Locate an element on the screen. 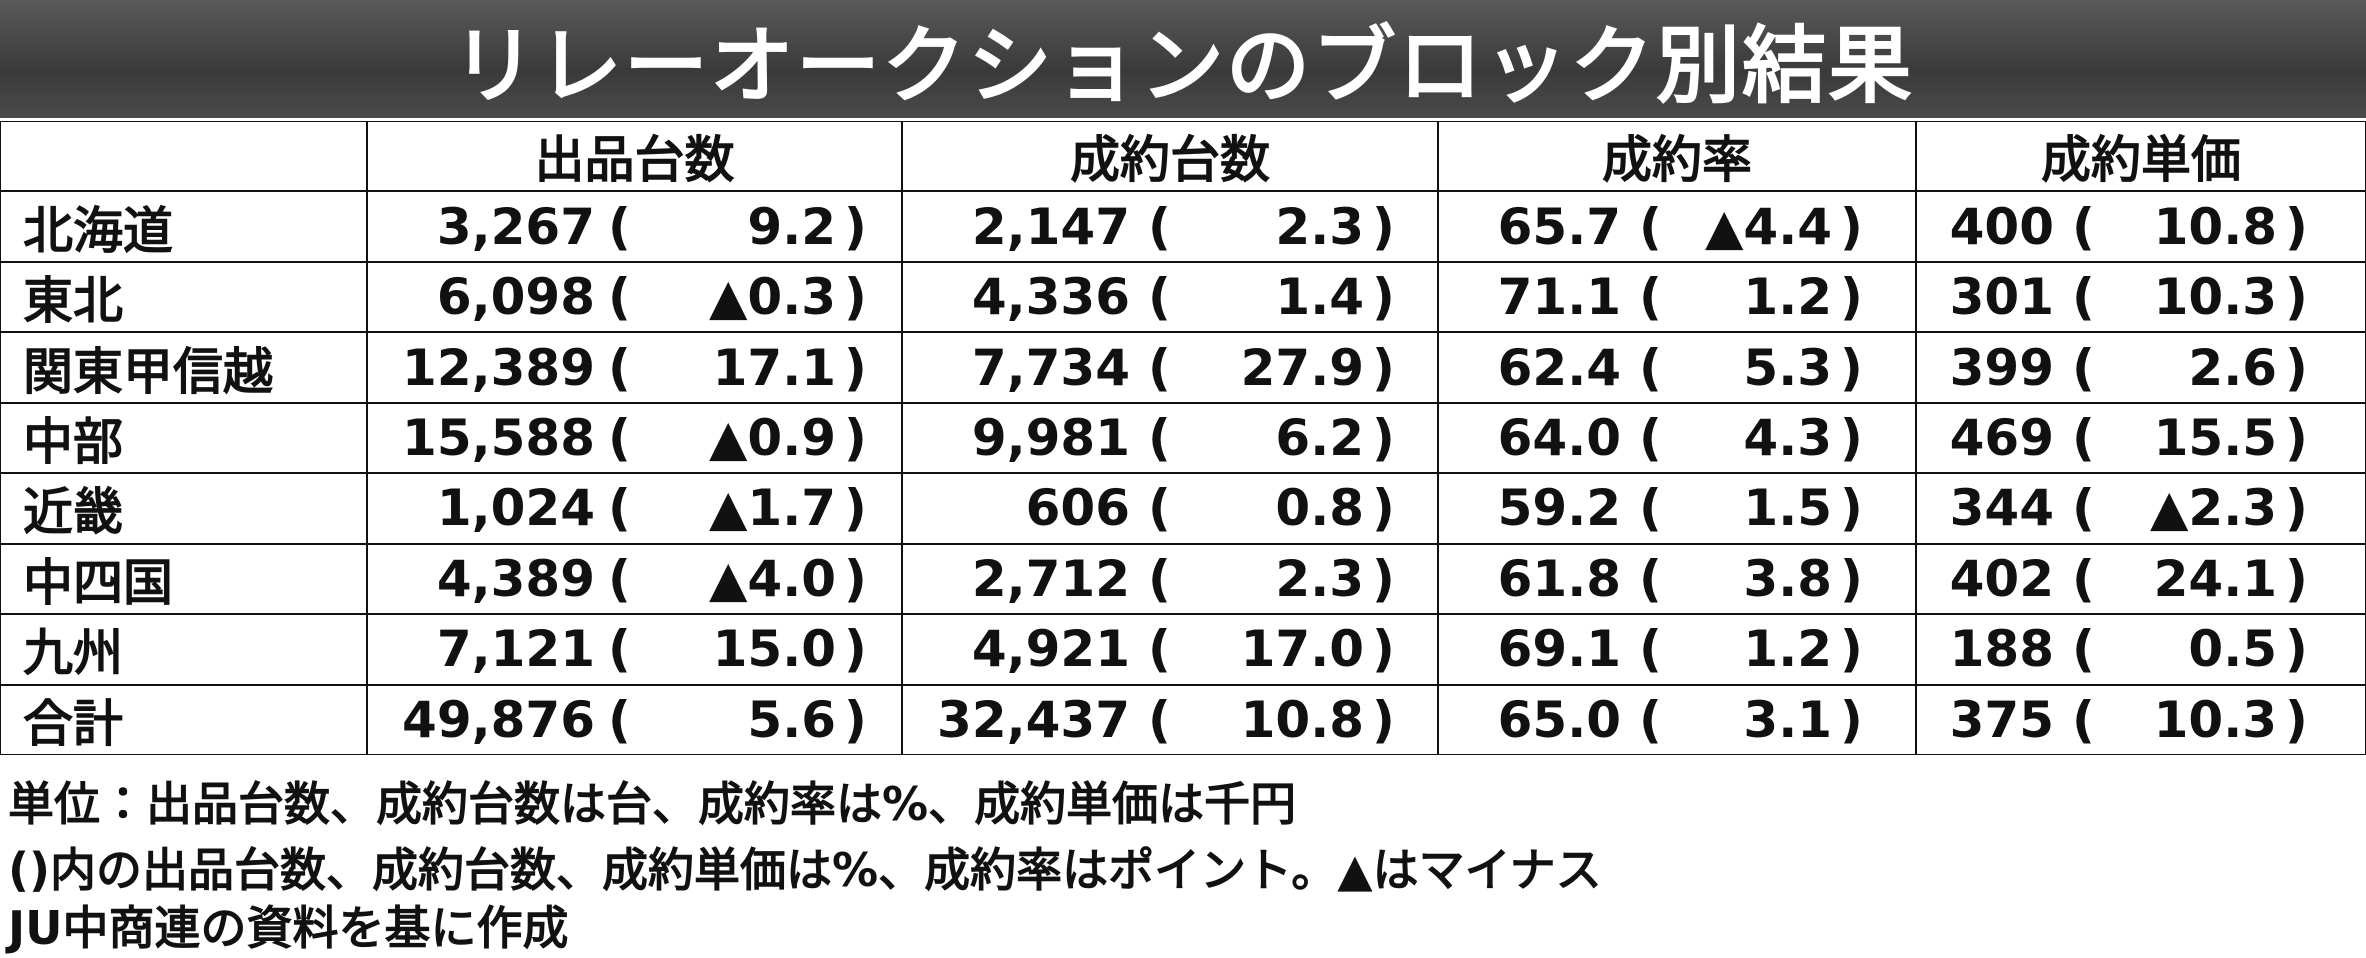 This screenshot has height=958, width=2366. value: 2,712 is located at coordinates (1050, 578).